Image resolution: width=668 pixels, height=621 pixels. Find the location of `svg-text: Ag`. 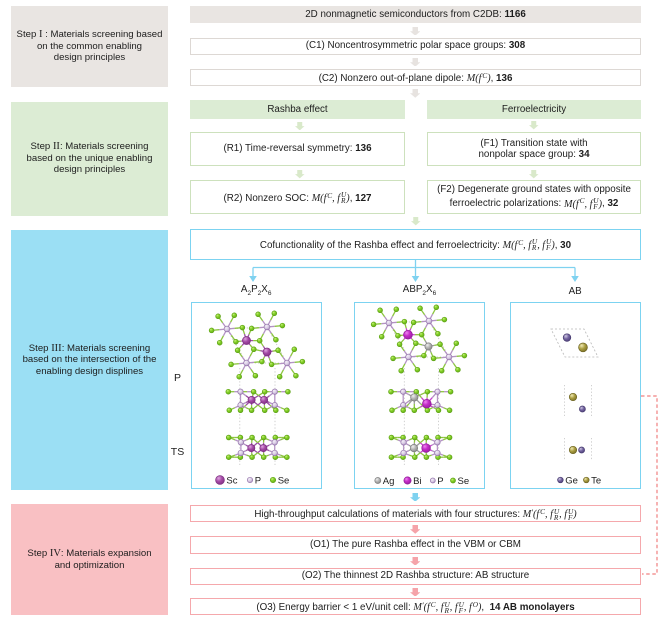

svg-text: Ag is located at coordinates (389, 481).